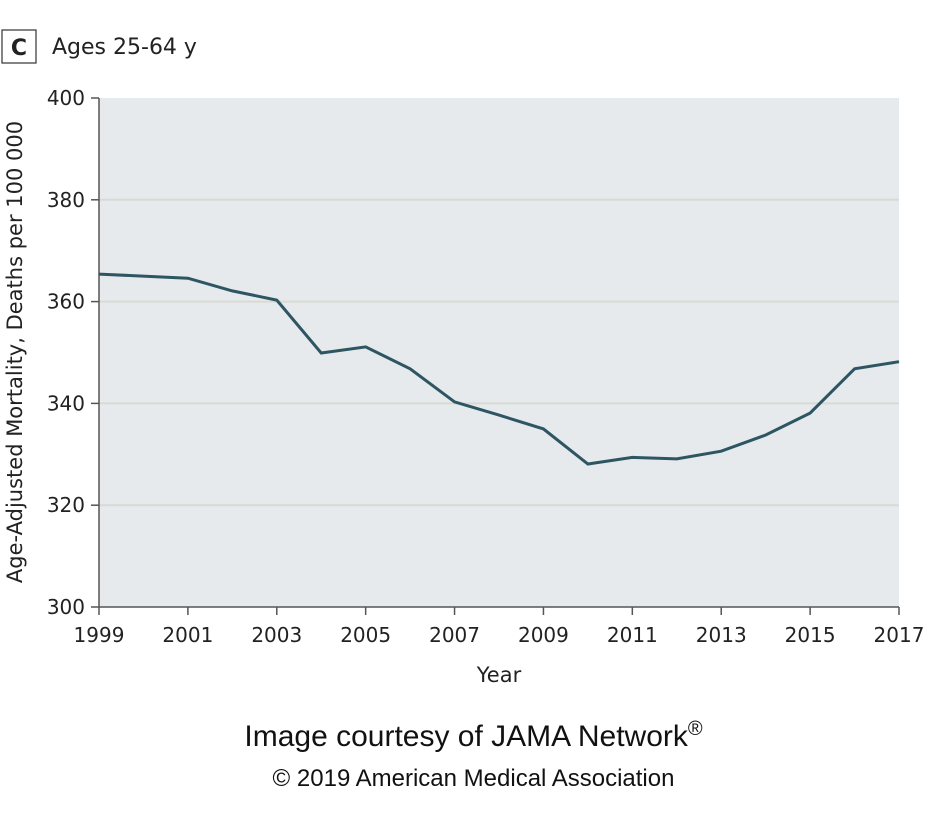 The width and height of the screenshot is (947, 817). Describe the element at coordinates (721, 635) in the screenshot. I see `x-tick-label: 2013` at that location.